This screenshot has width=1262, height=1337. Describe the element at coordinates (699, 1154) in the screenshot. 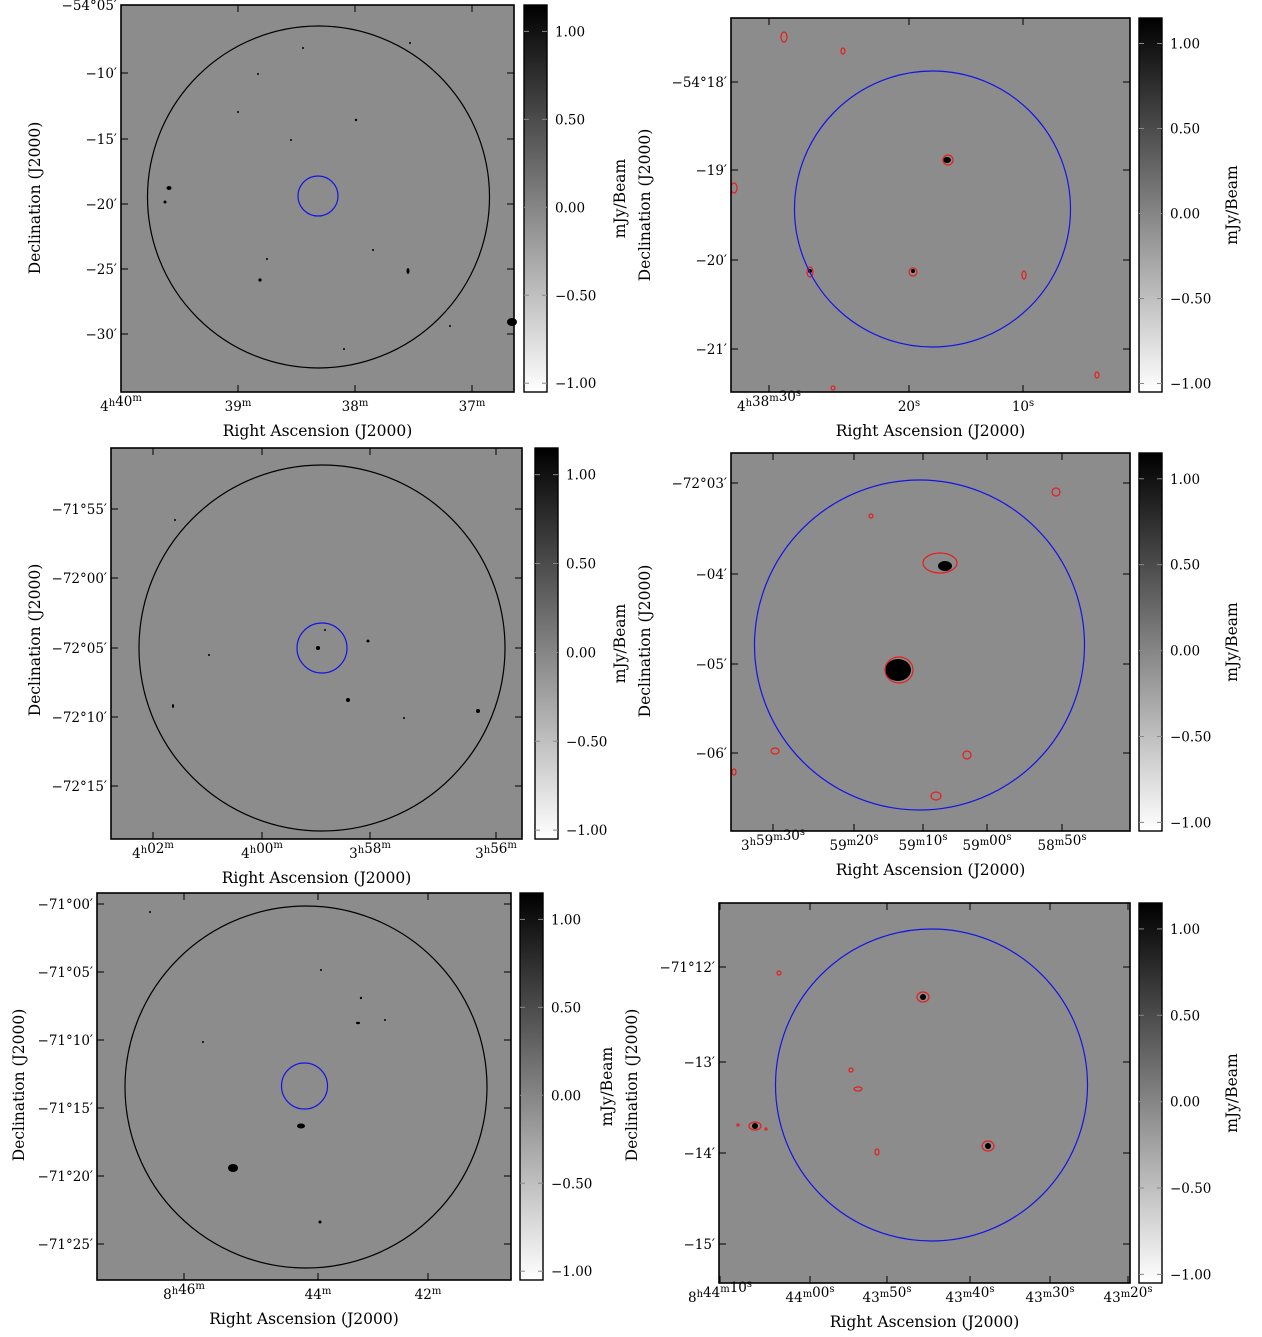

I see `y-tick-label: −14′` at that location.